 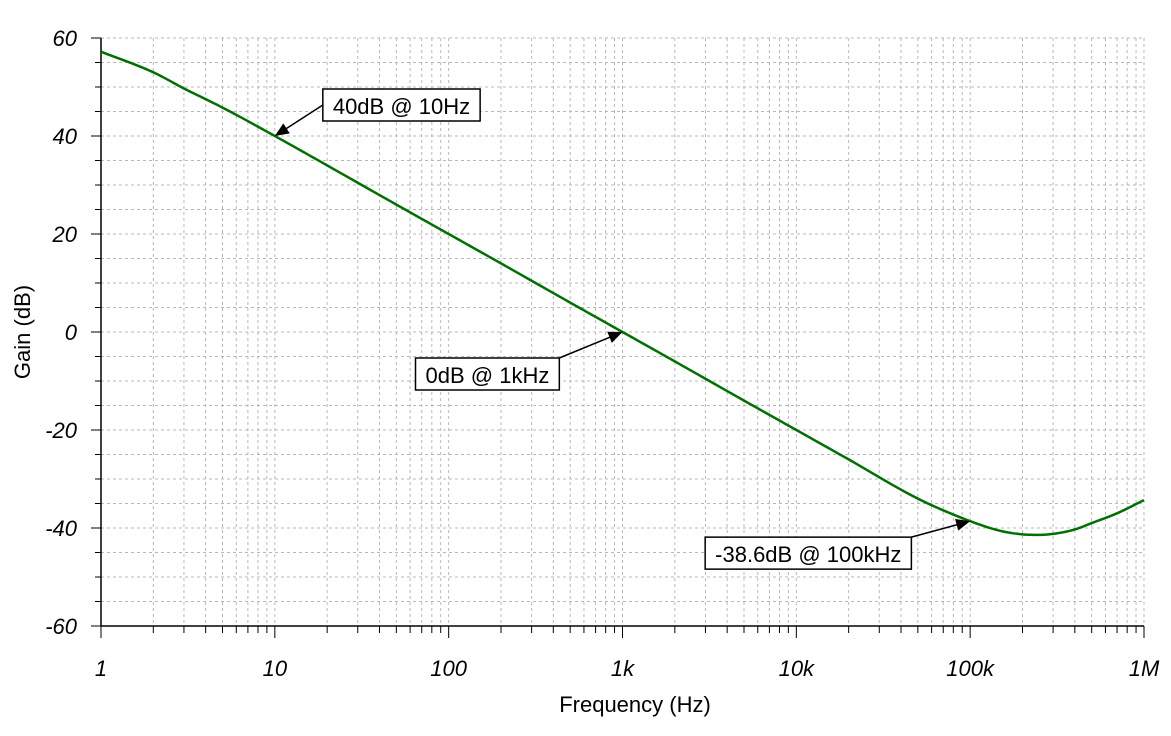 I want to click on y-tick-label: -60, so click(x=61, y=626).